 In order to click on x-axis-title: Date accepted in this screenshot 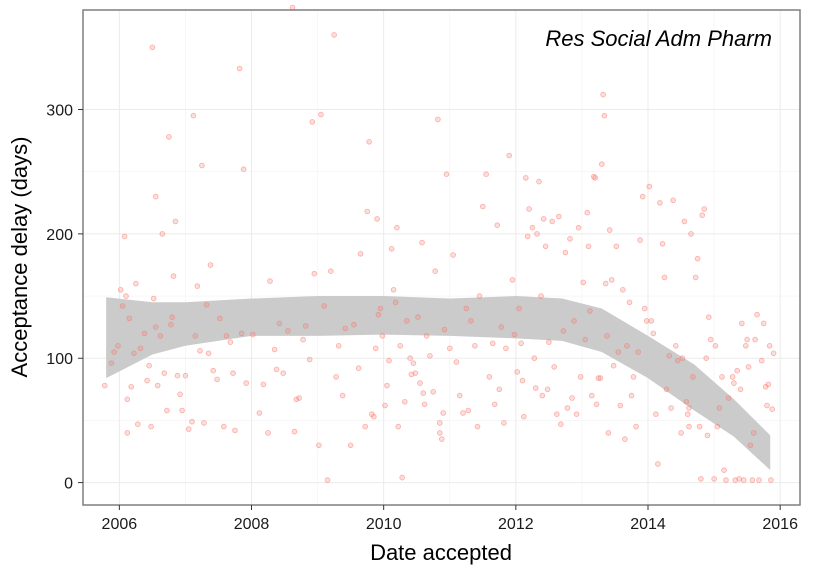, I will do `click(441, 552)`.